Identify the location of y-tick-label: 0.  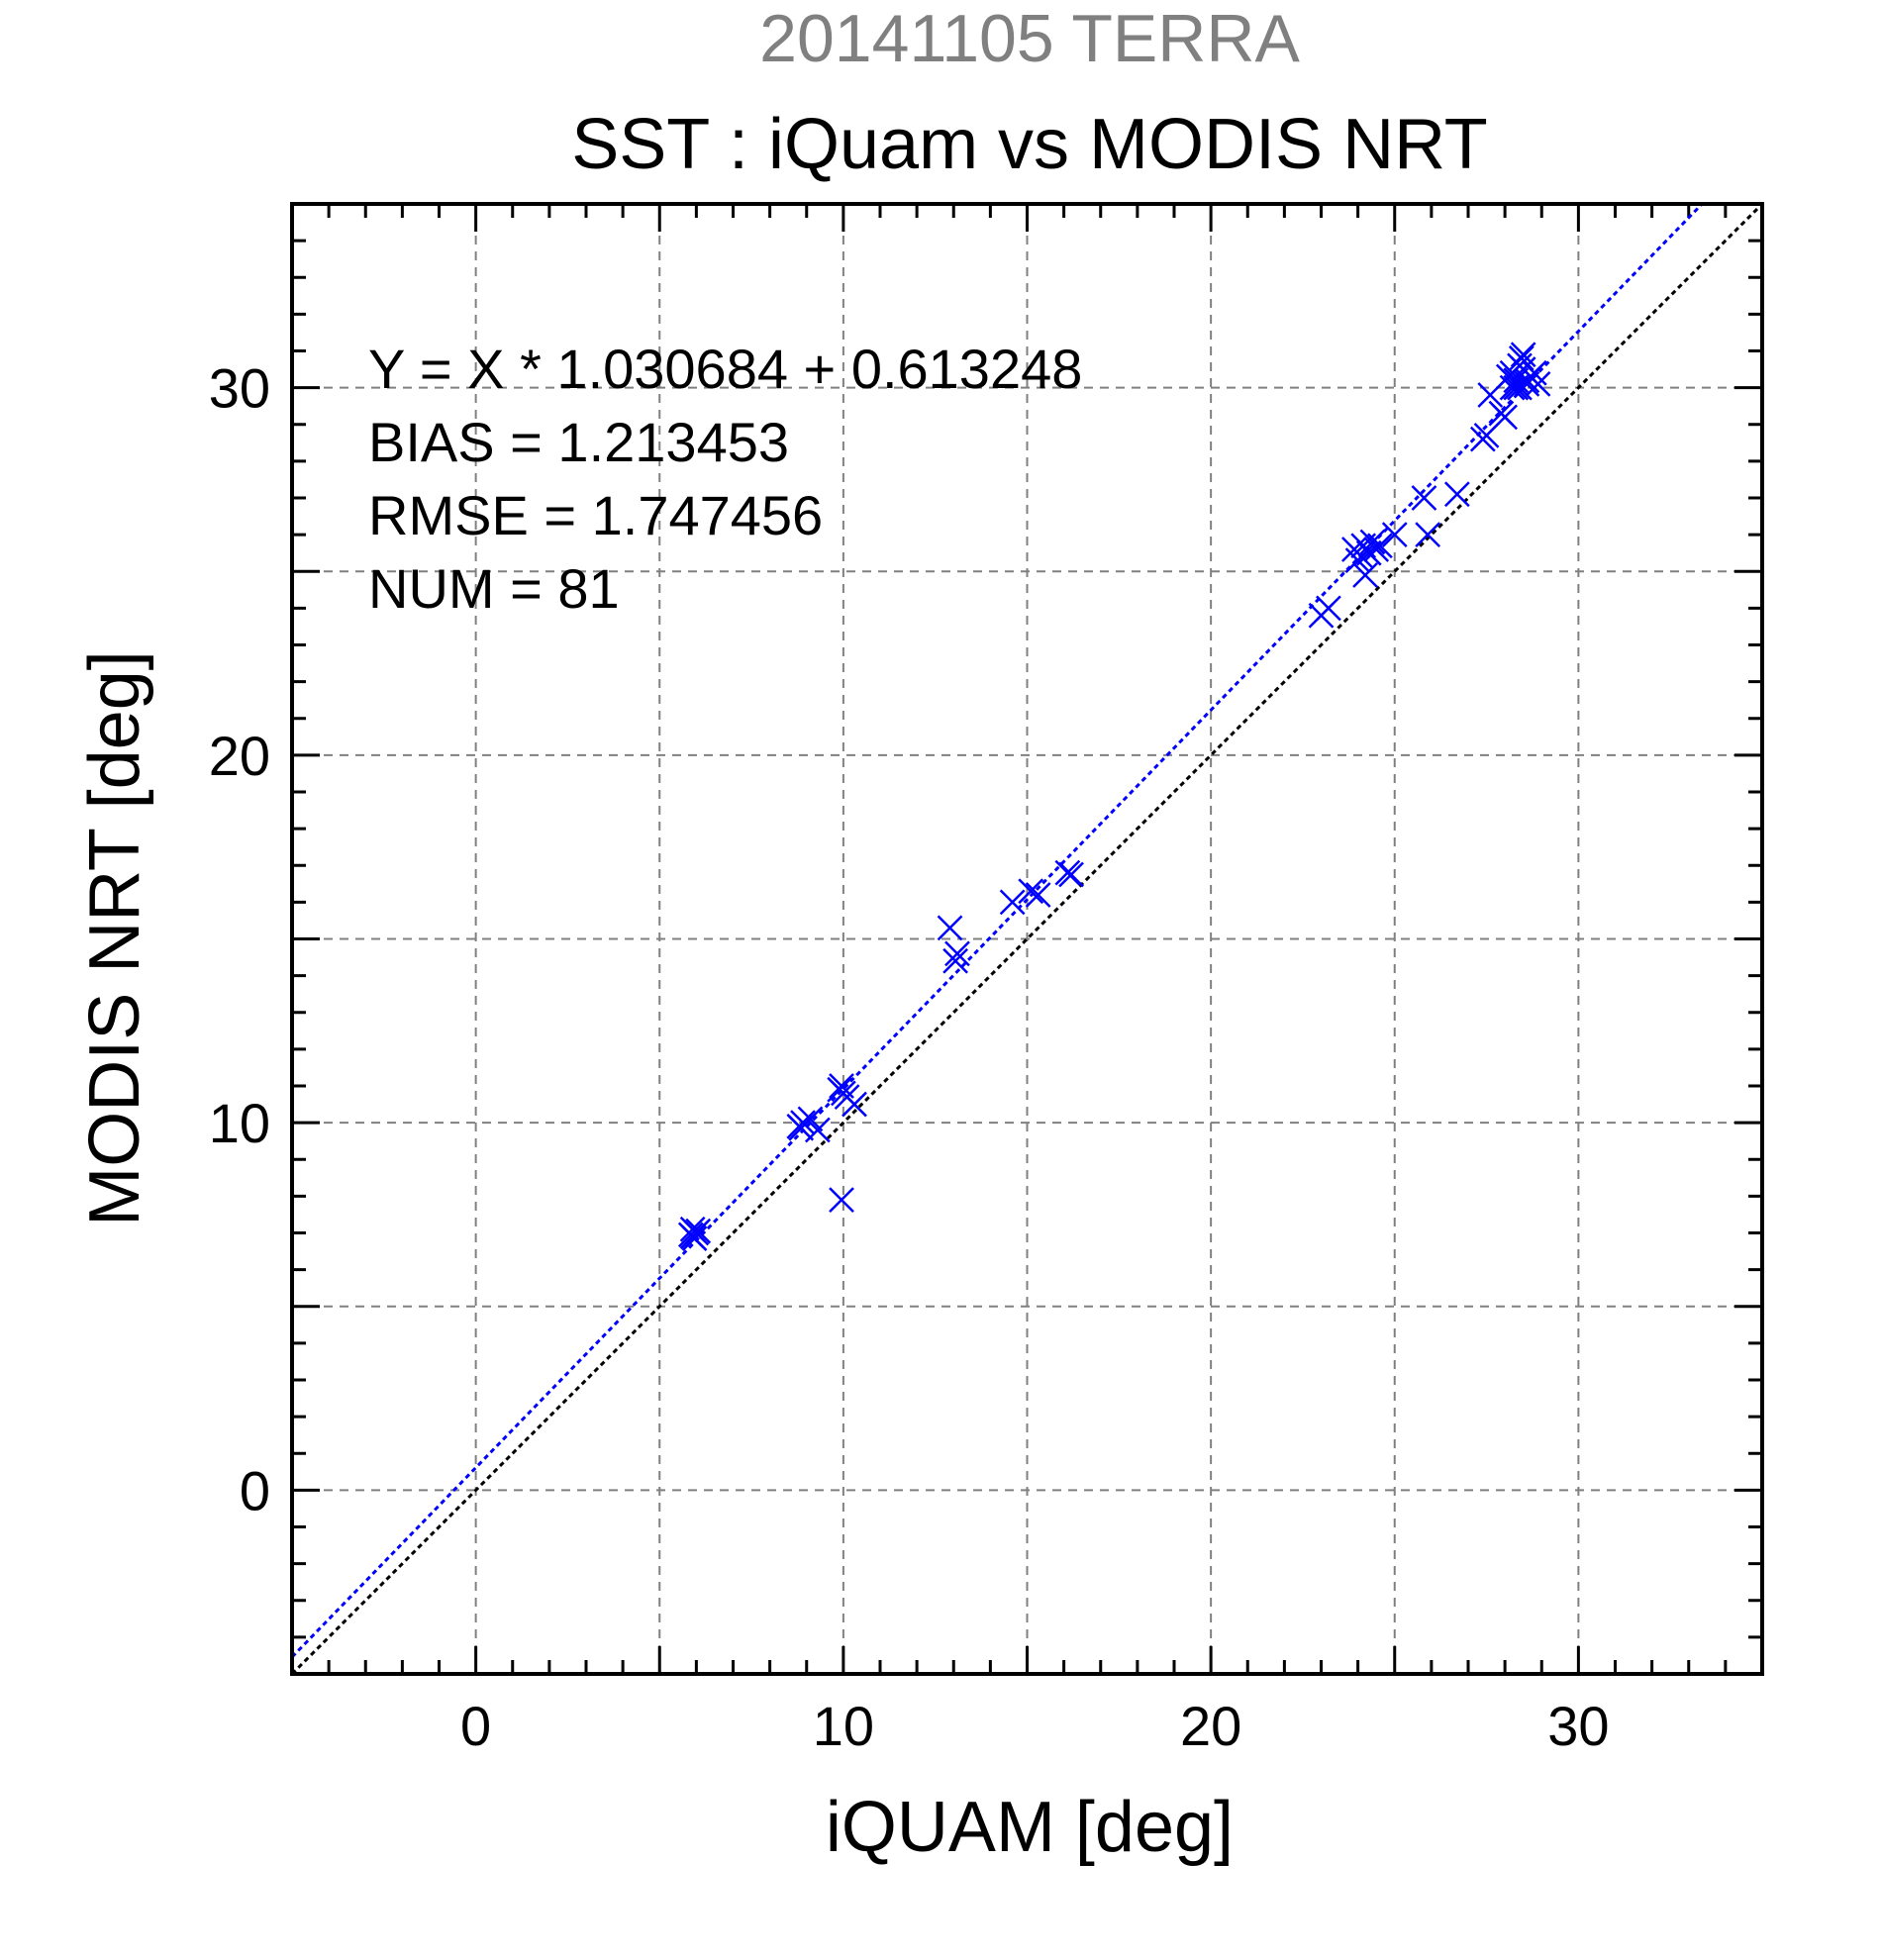
(255, 1490).